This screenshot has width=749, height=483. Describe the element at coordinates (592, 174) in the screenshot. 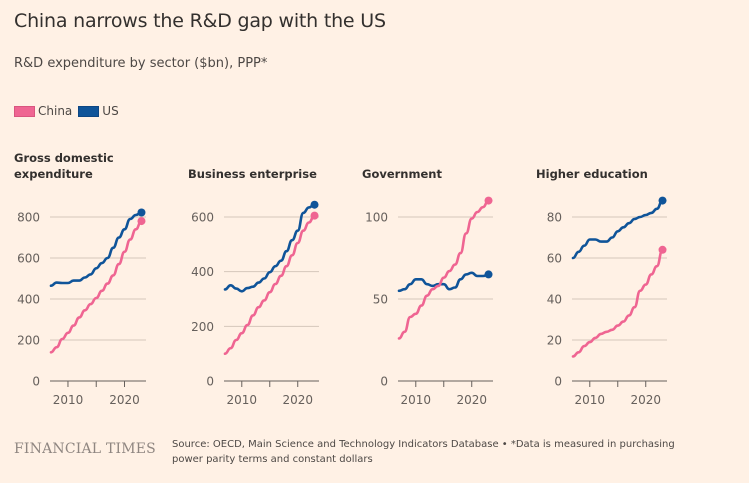

I see `panel-title: Higher education` at that location.